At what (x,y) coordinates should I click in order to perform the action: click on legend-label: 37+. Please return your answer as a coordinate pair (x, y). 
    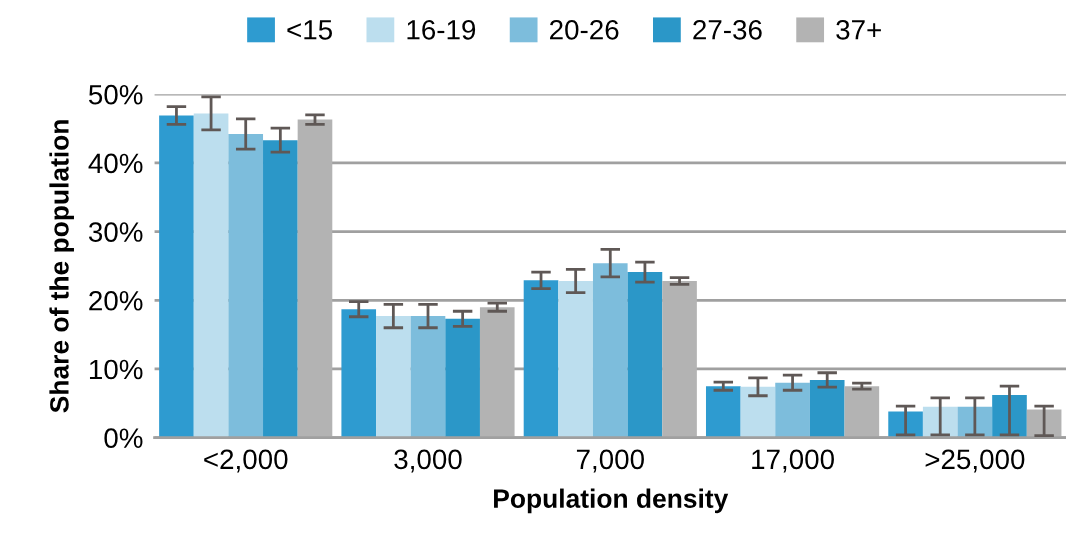
    Looking at the image, I should click on (858, 29).